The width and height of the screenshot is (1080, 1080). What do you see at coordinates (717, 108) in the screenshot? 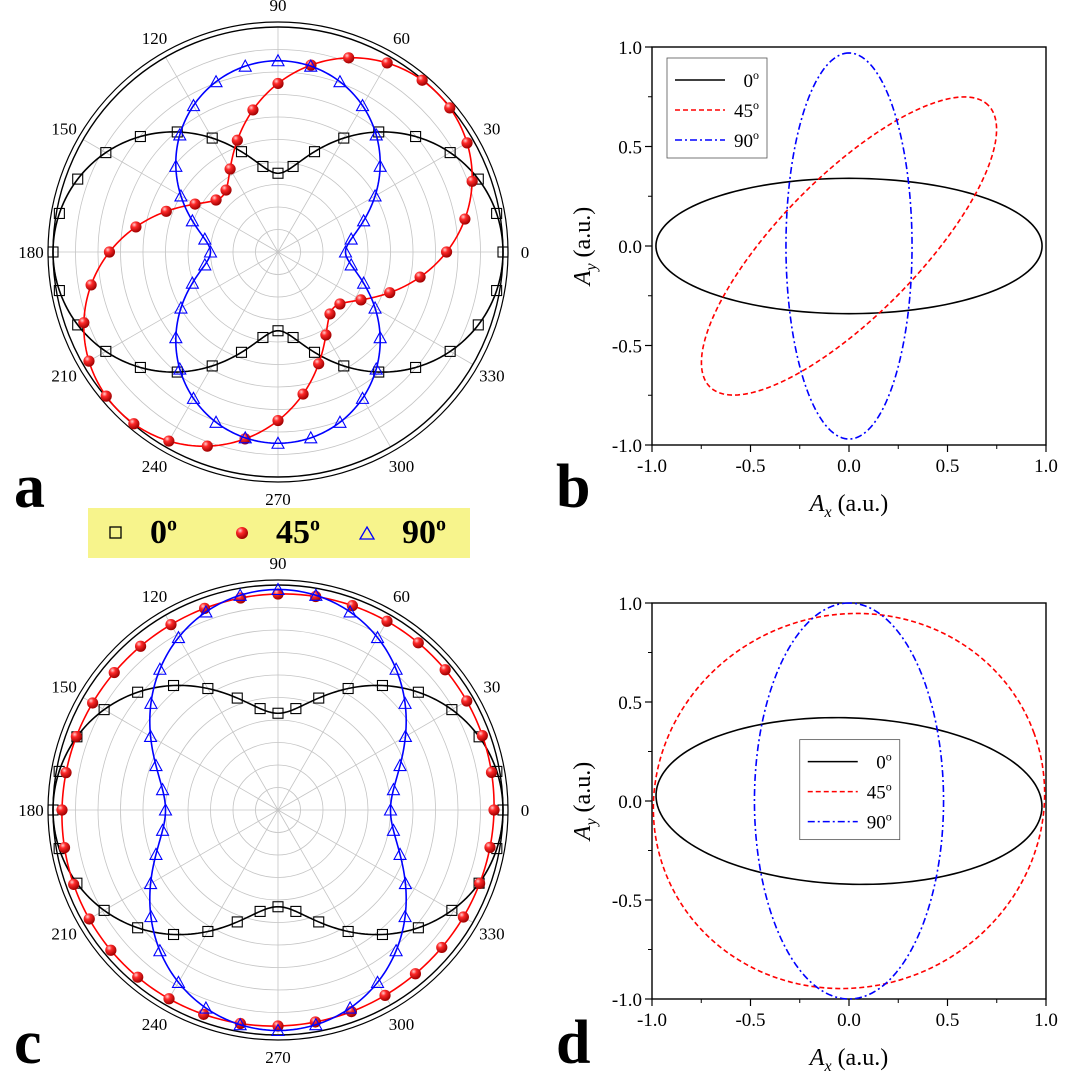
I see `legend-box` at bounding box center [717, 108].